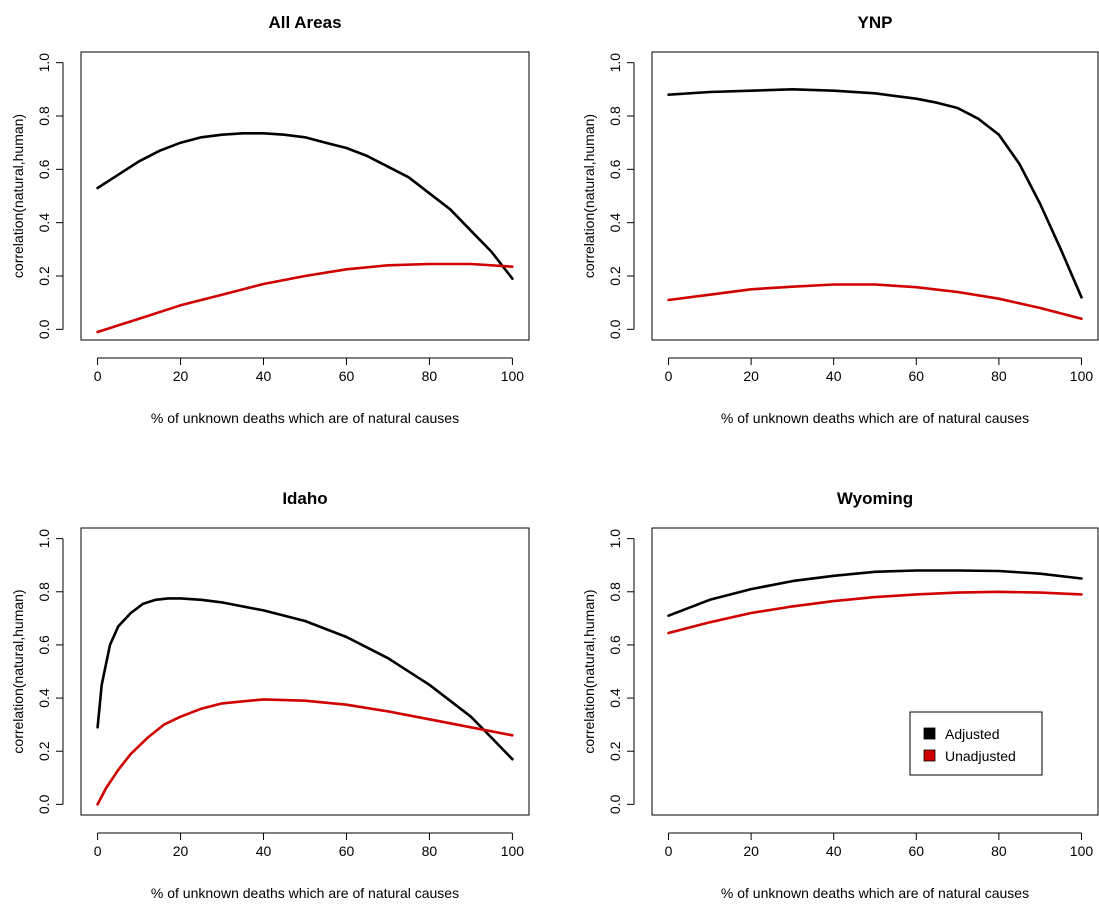  I want to click on chart-title: Idaho, so click(304, 498).